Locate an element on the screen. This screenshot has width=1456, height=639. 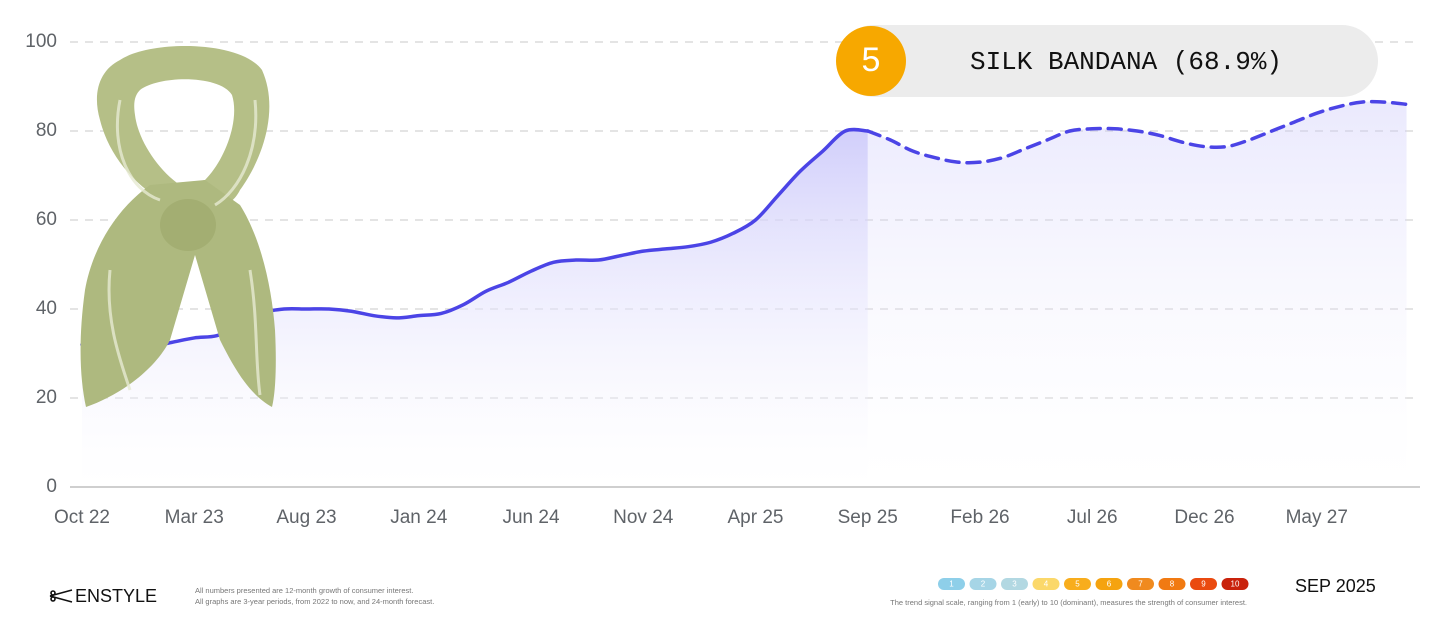
x-tick-label: Apr 25 is located at coordinates (756, 517).